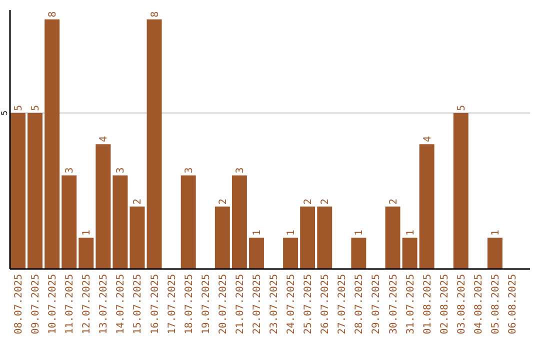 This screenshot has height=340, width=540. Describe the element at coordinates (155, 304) in the screenshot. I see `x-tick-label: 16.07.2025` at that location.